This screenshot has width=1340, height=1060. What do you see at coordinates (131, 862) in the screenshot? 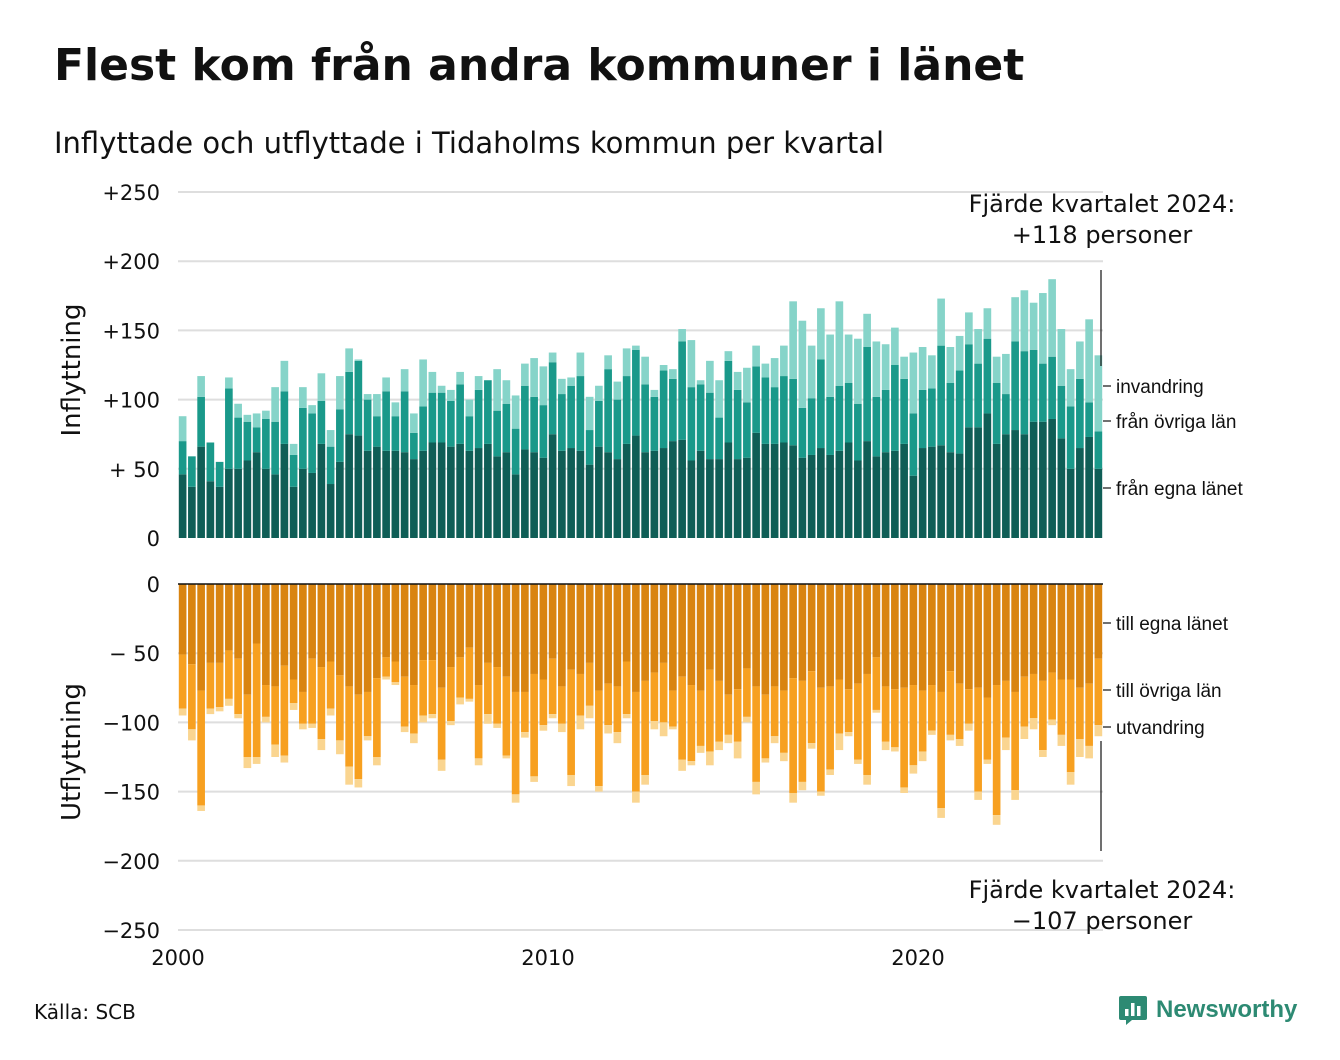
I see `ytick-label-out: −200` at bounding box center [131, 862].